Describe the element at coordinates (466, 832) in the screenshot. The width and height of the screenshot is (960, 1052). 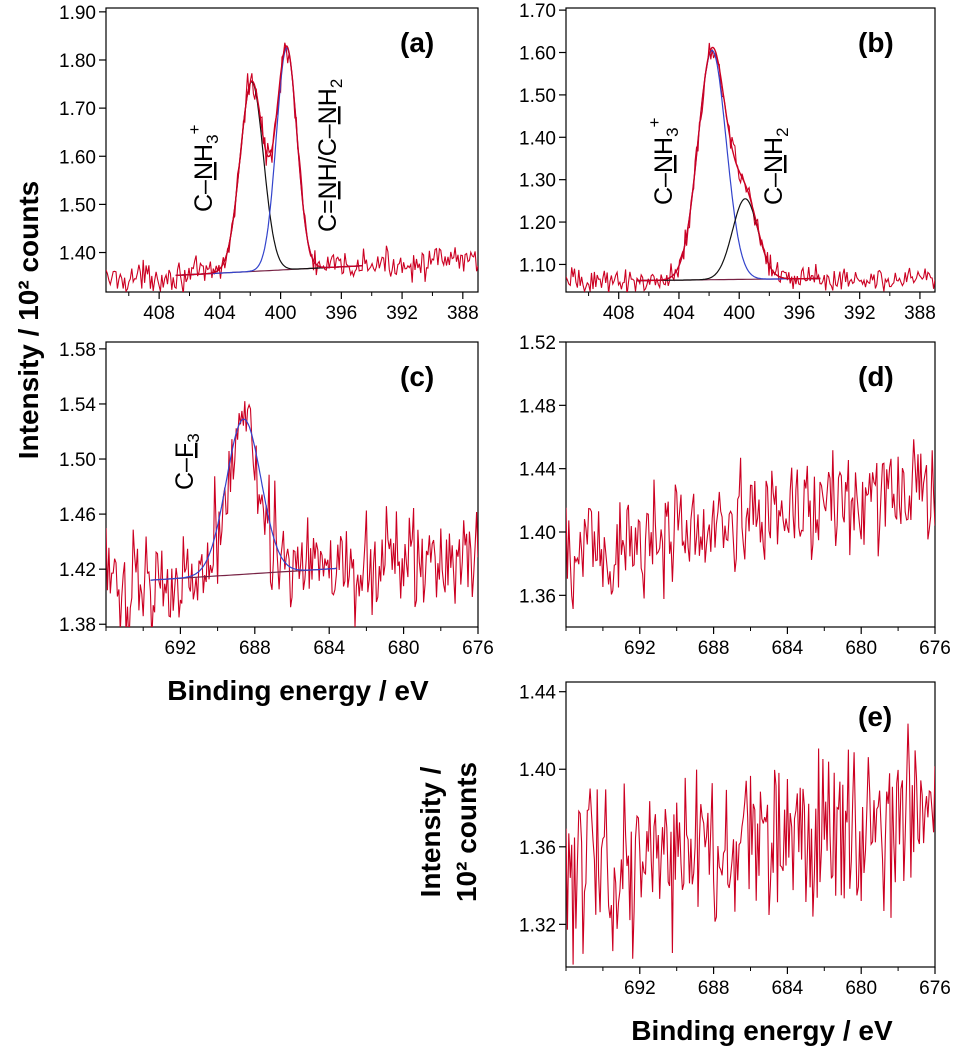
I see `y-axis-label-e-line2: 10² counts` at that location.